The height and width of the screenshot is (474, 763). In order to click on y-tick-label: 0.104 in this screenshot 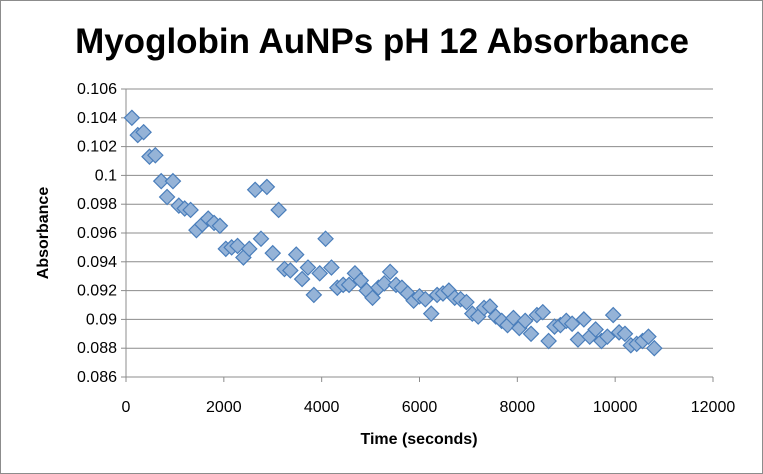, I will do `click(97, 118)`.